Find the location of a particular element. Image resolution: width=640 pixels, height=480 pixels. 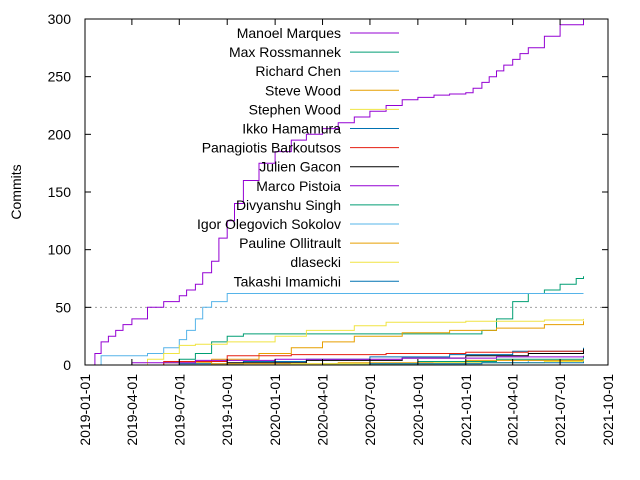

legend-label-12: dlasecki is located at coordinates (315, 262).